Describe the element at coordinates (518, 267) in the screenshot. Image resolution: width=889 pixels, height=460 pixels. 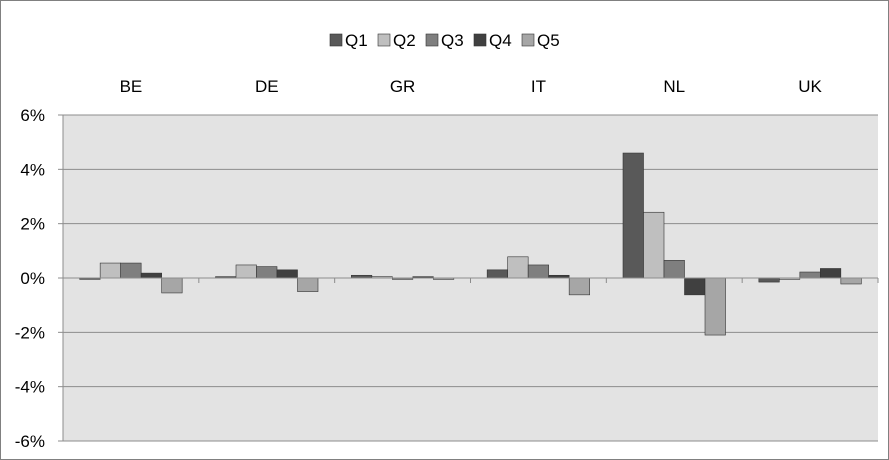
I see `bar-it-q2` at that location.